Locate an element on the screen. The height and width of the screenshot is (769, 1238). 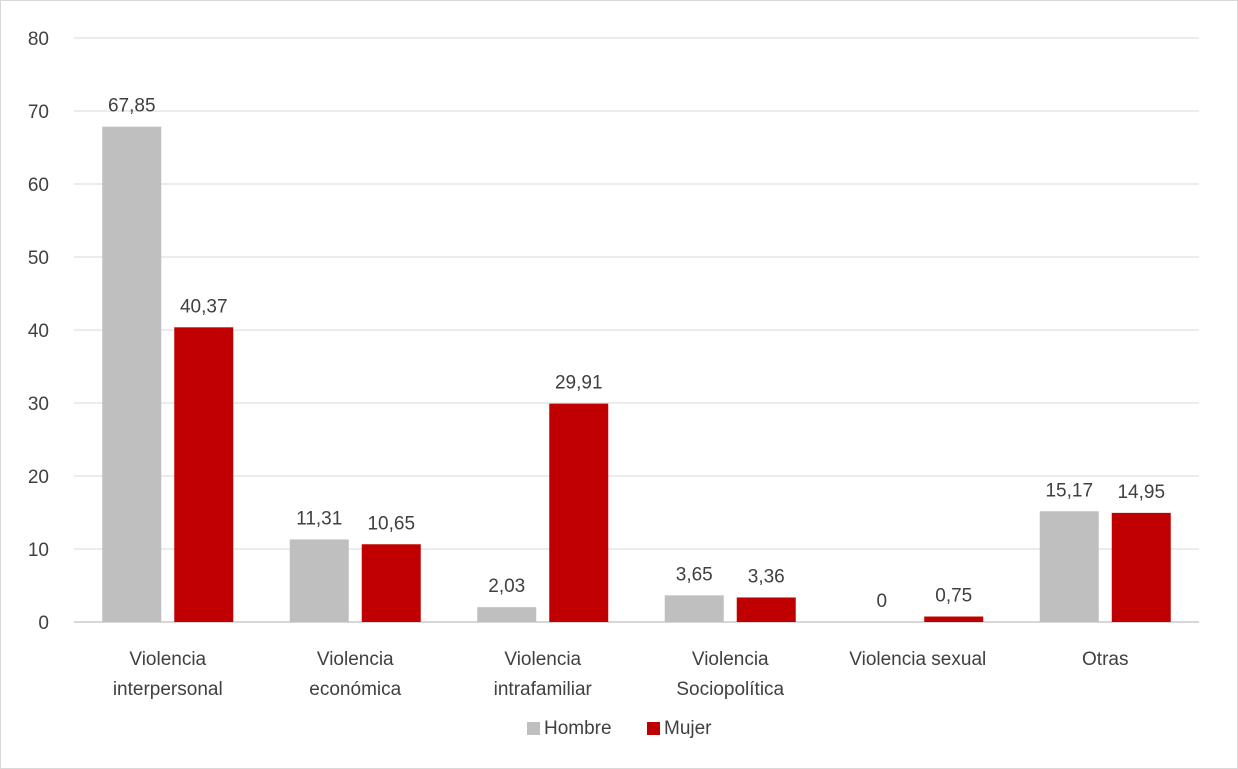
x-category-label: Violencia sexual is located at coordinates (917, 659).